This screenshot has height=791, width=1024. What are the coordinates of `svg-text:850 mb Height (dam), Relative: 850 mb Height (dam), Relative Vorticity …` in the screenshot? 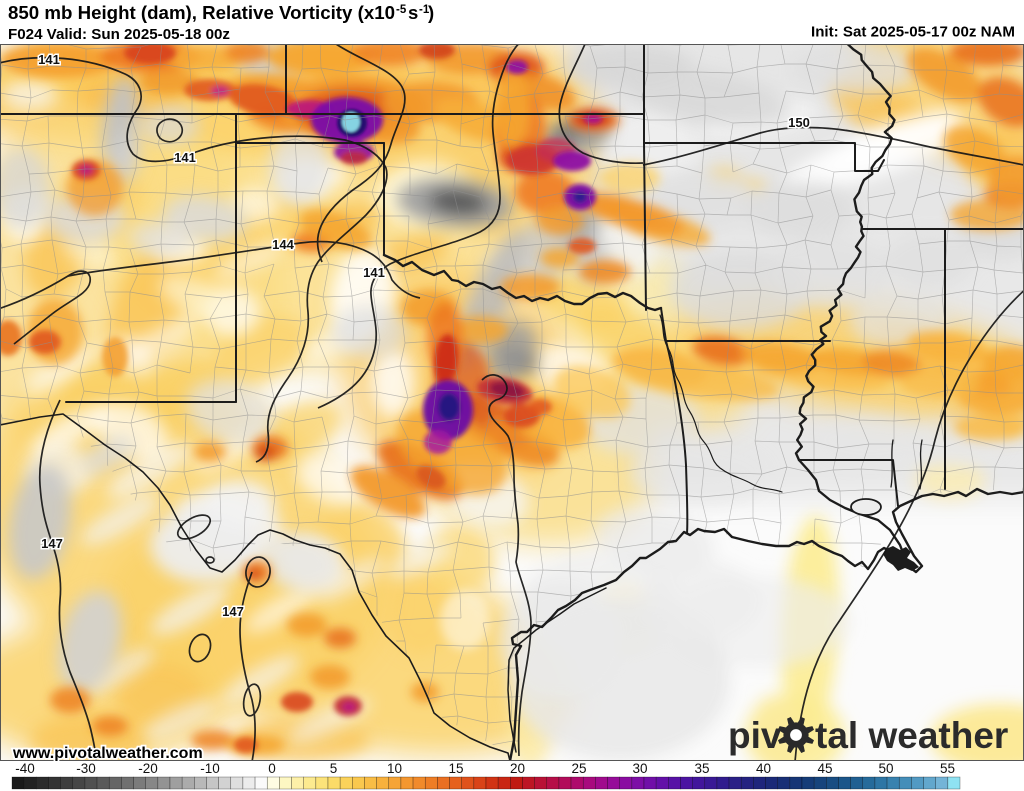 It's located at (201, 12).